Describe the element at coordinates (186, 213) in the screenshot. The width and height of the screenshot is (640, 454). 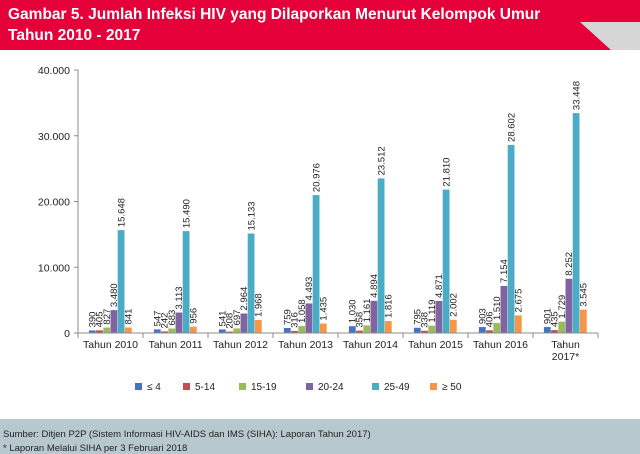
I see `data-label: 15.490` at that location.